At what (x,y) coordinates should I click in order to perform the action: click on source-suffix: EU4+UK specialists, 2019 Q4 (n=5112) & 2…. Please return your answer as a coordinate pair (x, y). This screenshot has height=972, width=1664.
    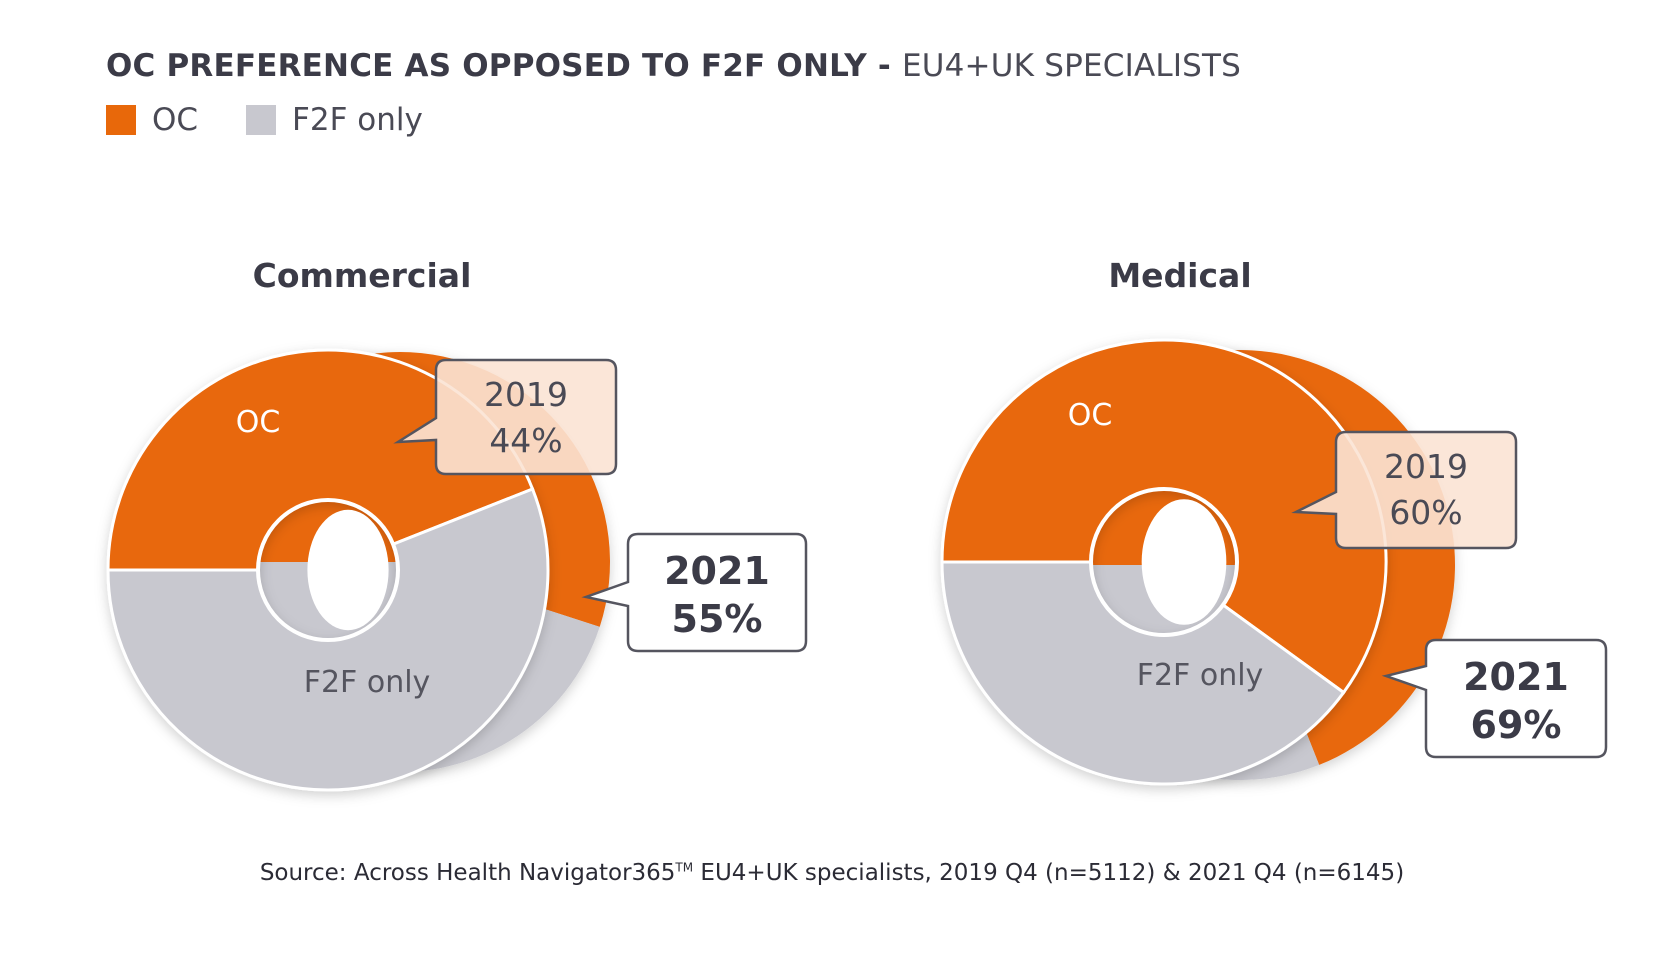
    Looking at the image, I should click on (1049, 873).